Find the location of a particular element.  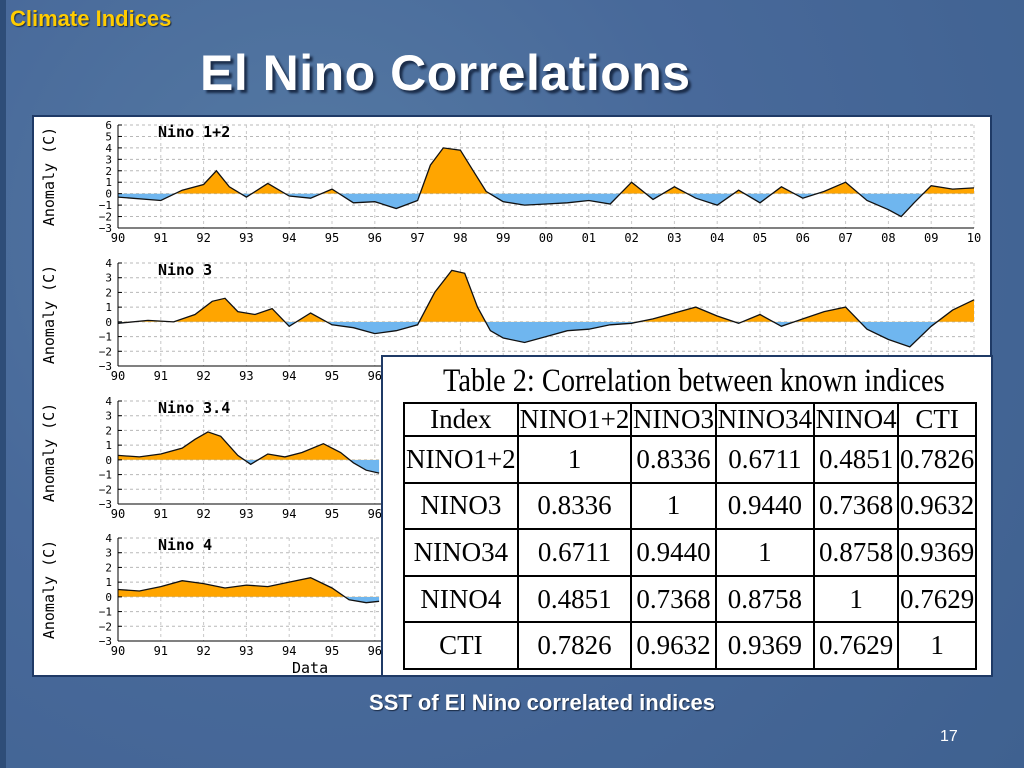

section-label: Climate Indices is located at coordinates (91, 18).